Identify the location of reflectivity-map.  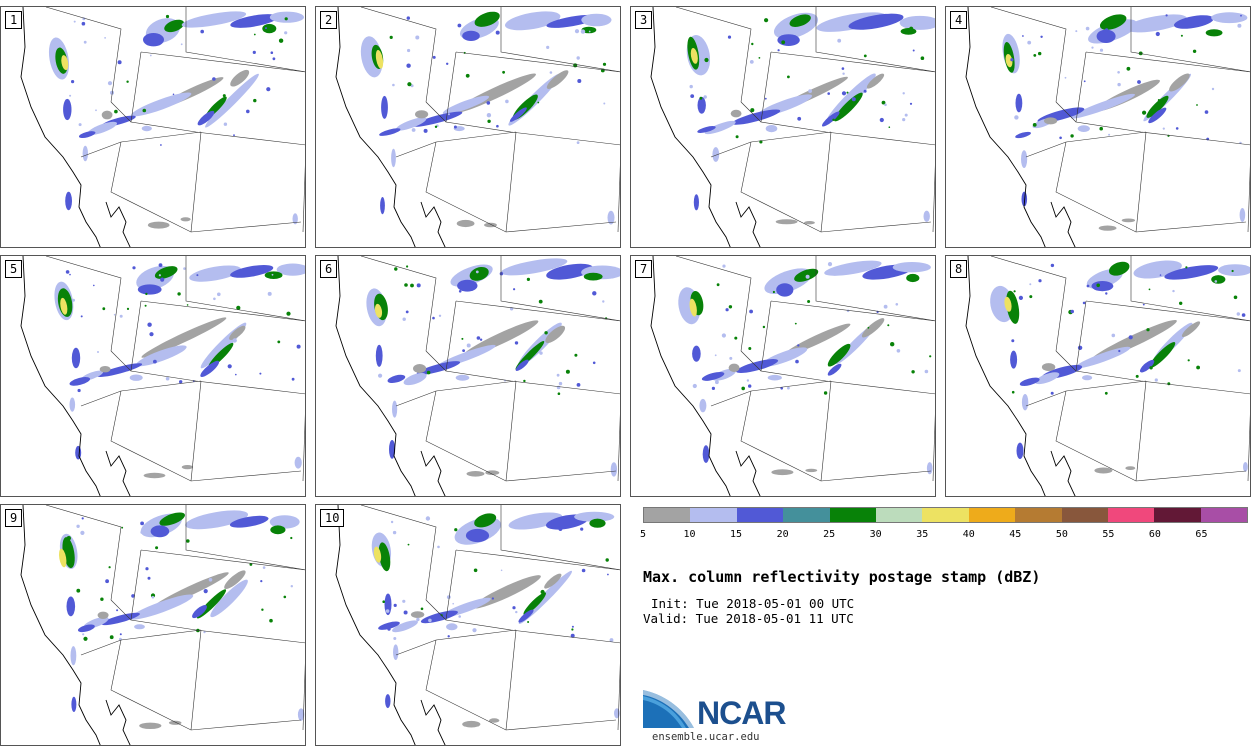
(792, 127).